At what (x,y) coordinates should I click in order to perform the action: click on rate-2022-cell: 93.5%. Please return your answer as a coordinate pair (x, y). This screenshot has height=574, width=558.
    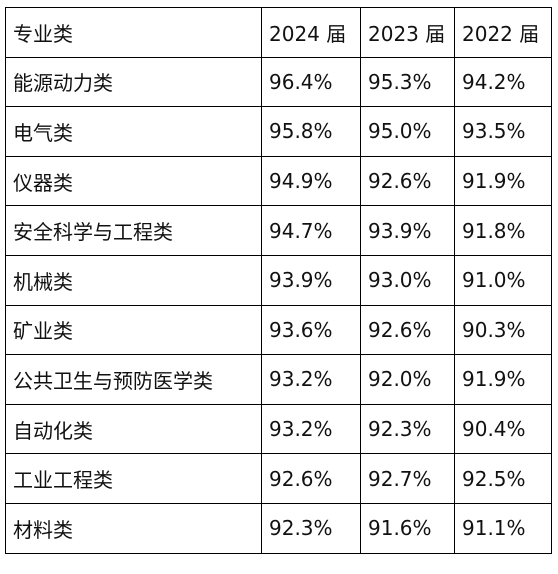
    Looking at the image, I should click on (503, 131).